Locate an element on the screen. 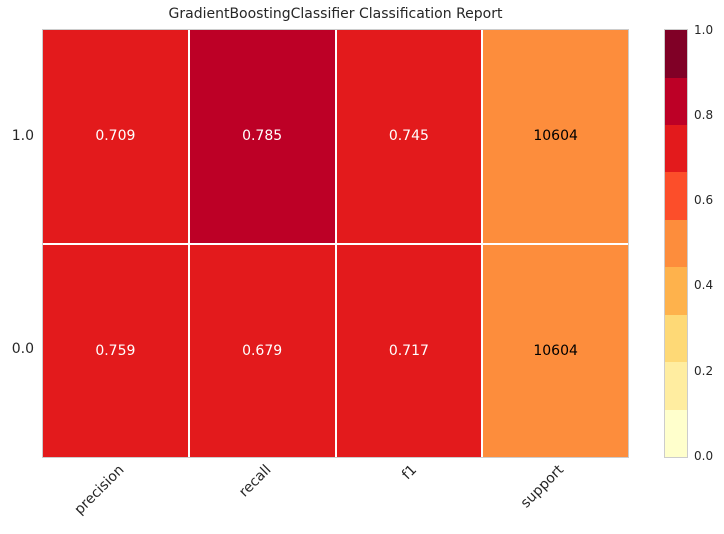  colorbar-tick-0.0: 0.0 is located at coordinates (704, 456).